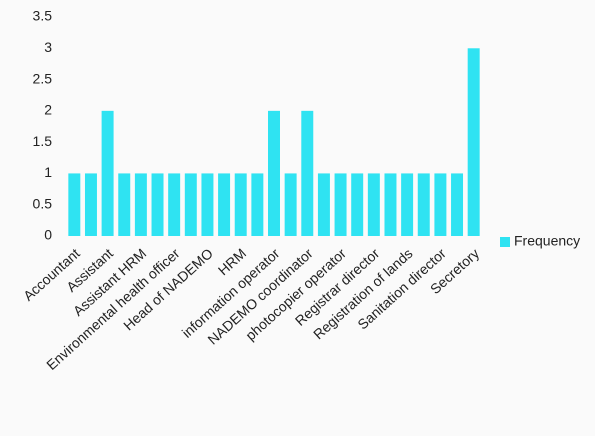 This screenshot has height=436, width=595. I want to click on legend-swatch, so click(505, 242).